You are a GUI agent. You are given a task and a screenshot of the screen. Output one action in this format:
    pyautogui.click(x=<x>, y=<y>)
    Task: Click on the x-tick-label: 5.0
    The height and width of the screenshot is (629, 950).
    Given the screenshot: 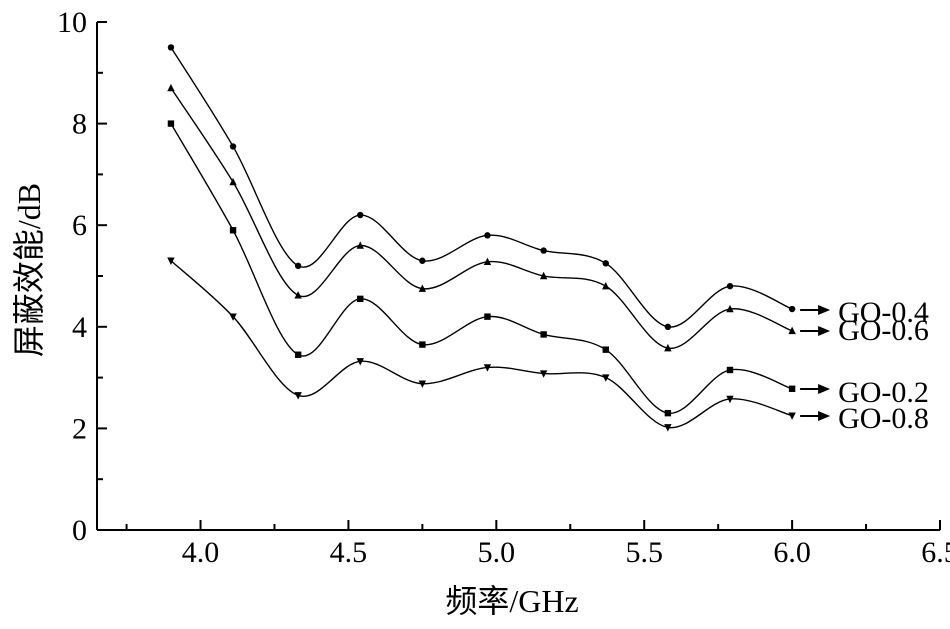 What is the action you would take?
    pyautogui.click(x=497, y=552)
    